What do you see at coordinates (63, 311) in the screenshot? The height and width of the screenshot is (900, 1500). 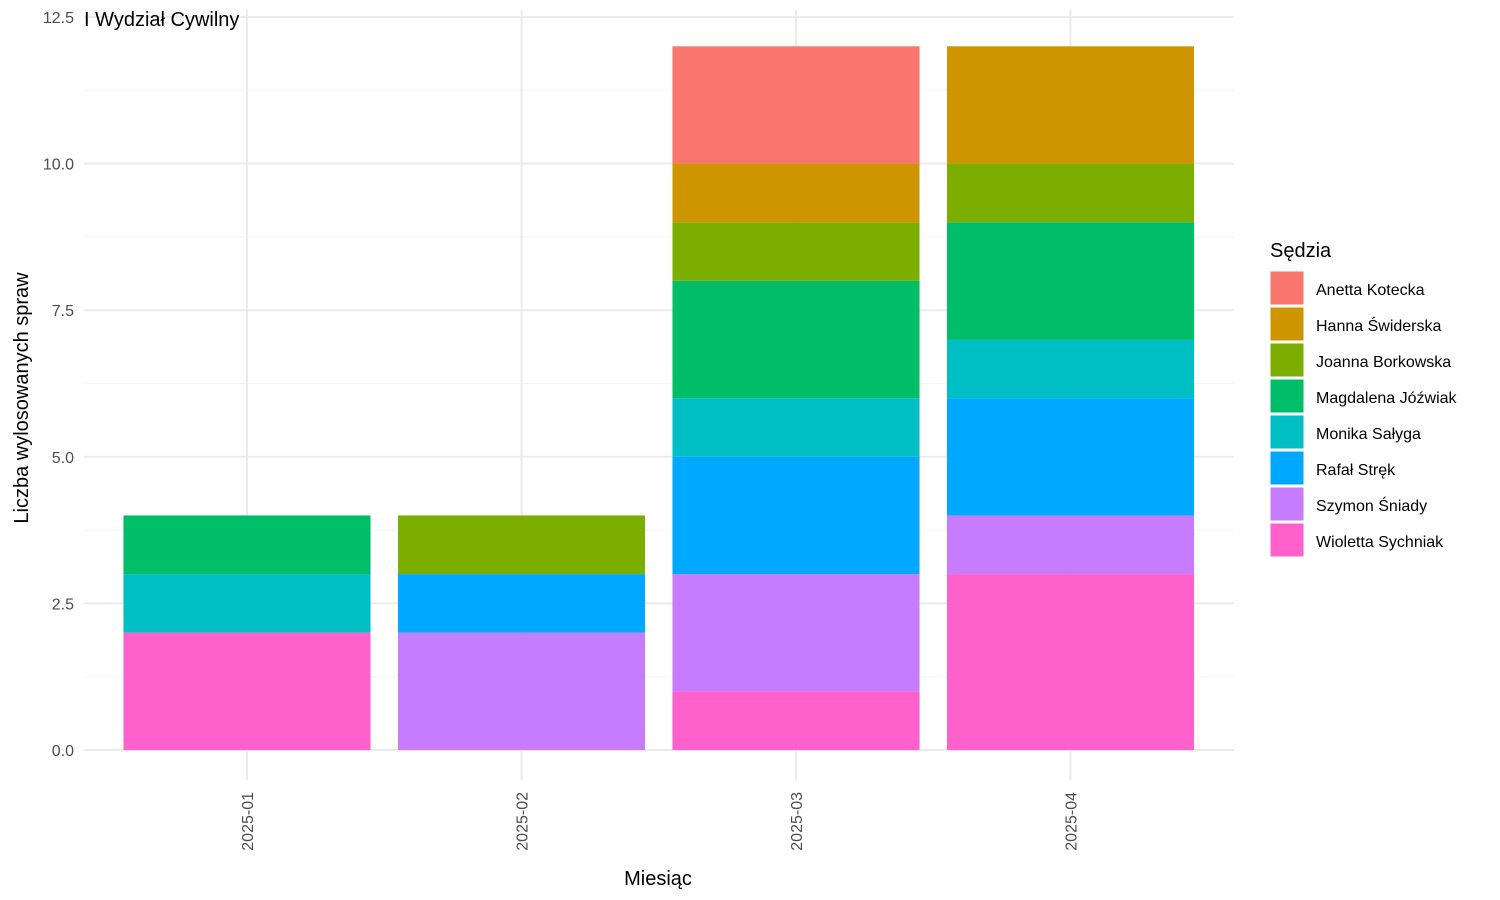 I see `y-tick-label: 7.5` at bounding box center [63, 311].